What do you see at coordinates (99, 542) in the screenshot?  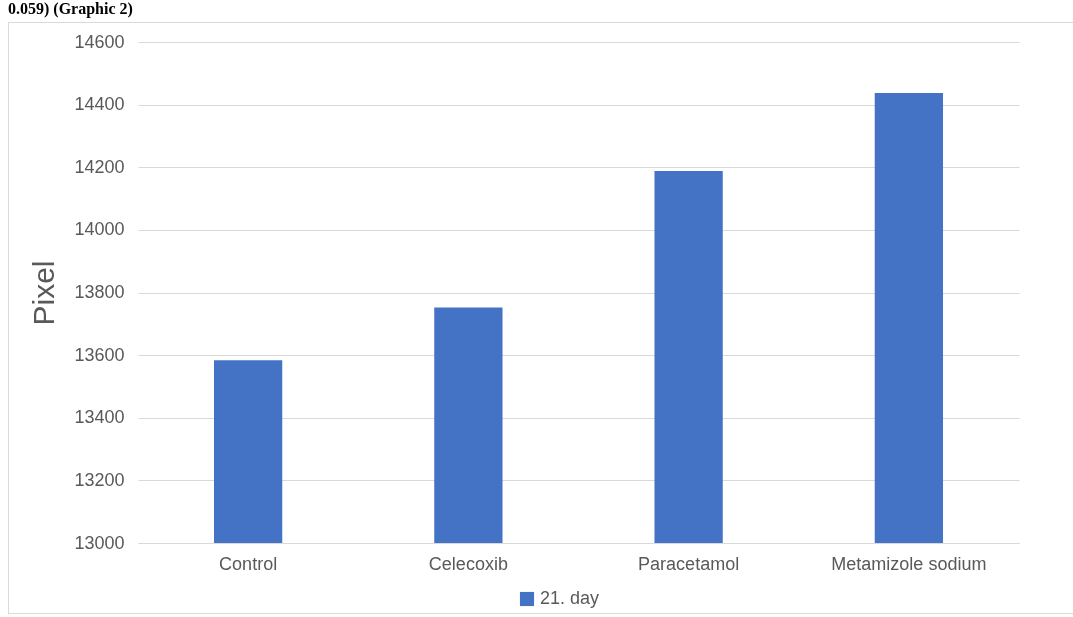 I see `y-tick-label: 13000` at bounding box center [99, 542].